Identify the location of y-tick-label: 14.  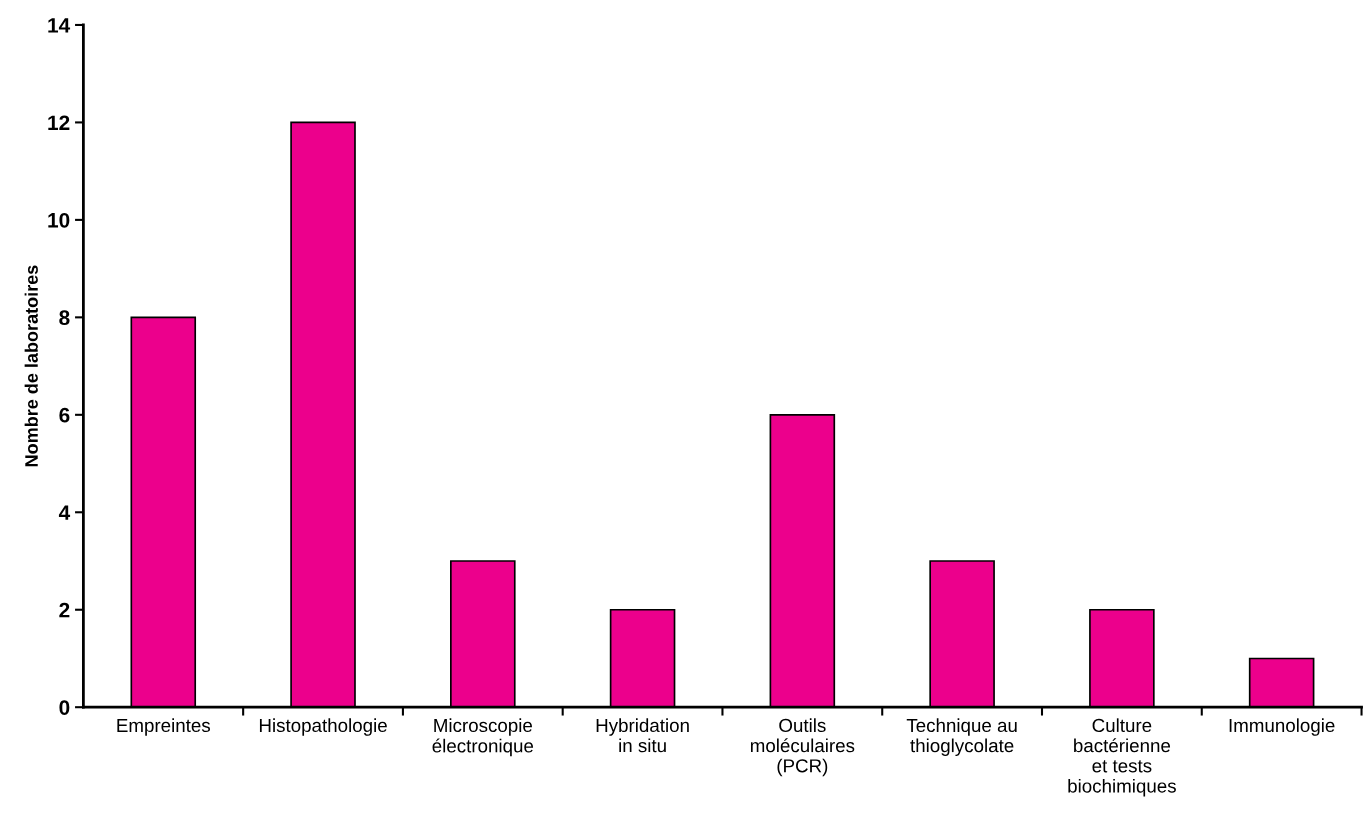
(59, 25).